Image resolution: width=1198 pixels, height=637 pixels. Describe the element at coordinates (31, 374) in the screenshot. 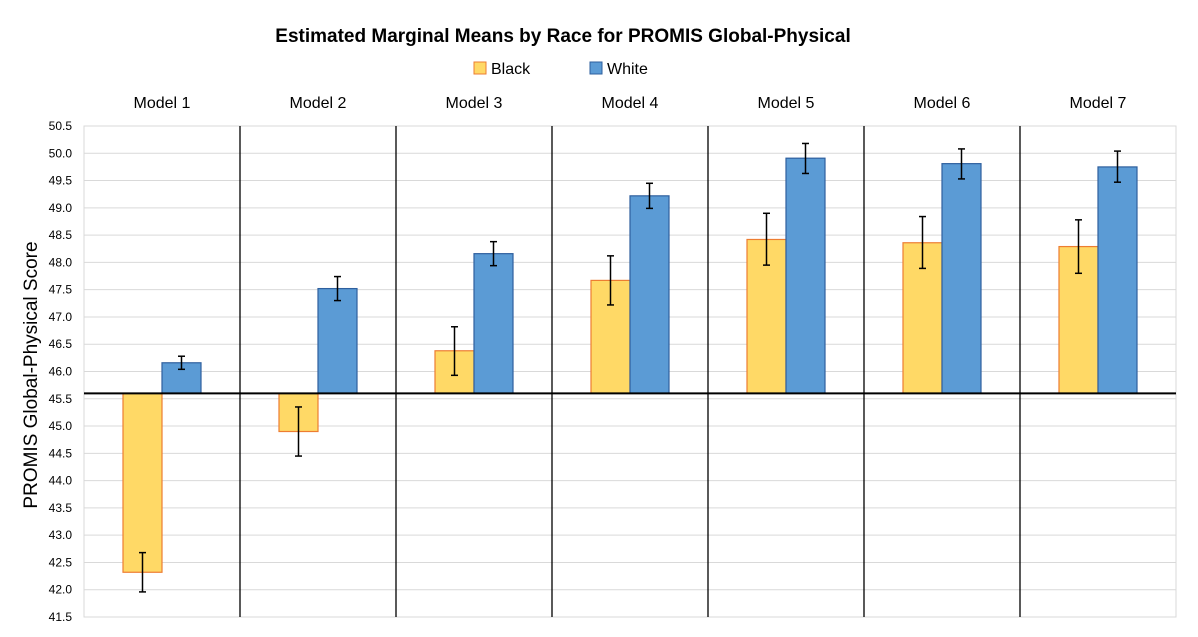

I see `y-axis-label: PROMIS Global-Physical Score` at that location.